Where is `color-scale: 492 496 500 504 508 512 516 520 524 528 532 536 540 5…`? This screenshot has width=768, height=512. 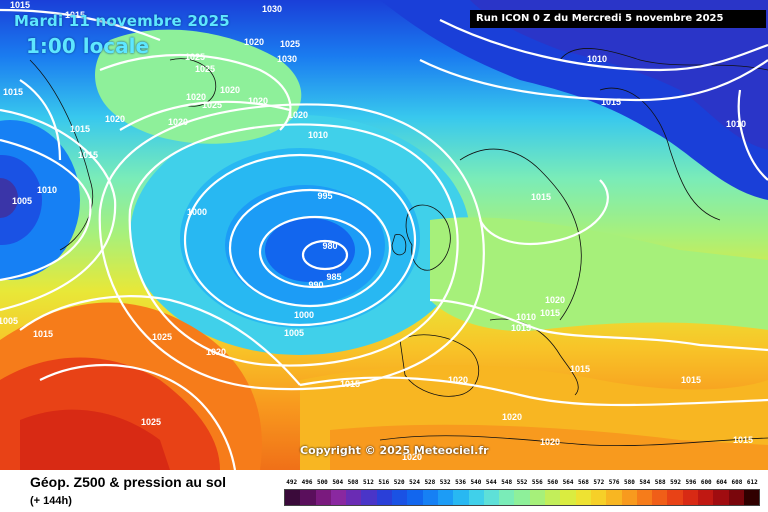
color-scale: 492 496 500 504 508 512 516 520 524 528 532 536 540 5… is located at coordinates (522, 492).